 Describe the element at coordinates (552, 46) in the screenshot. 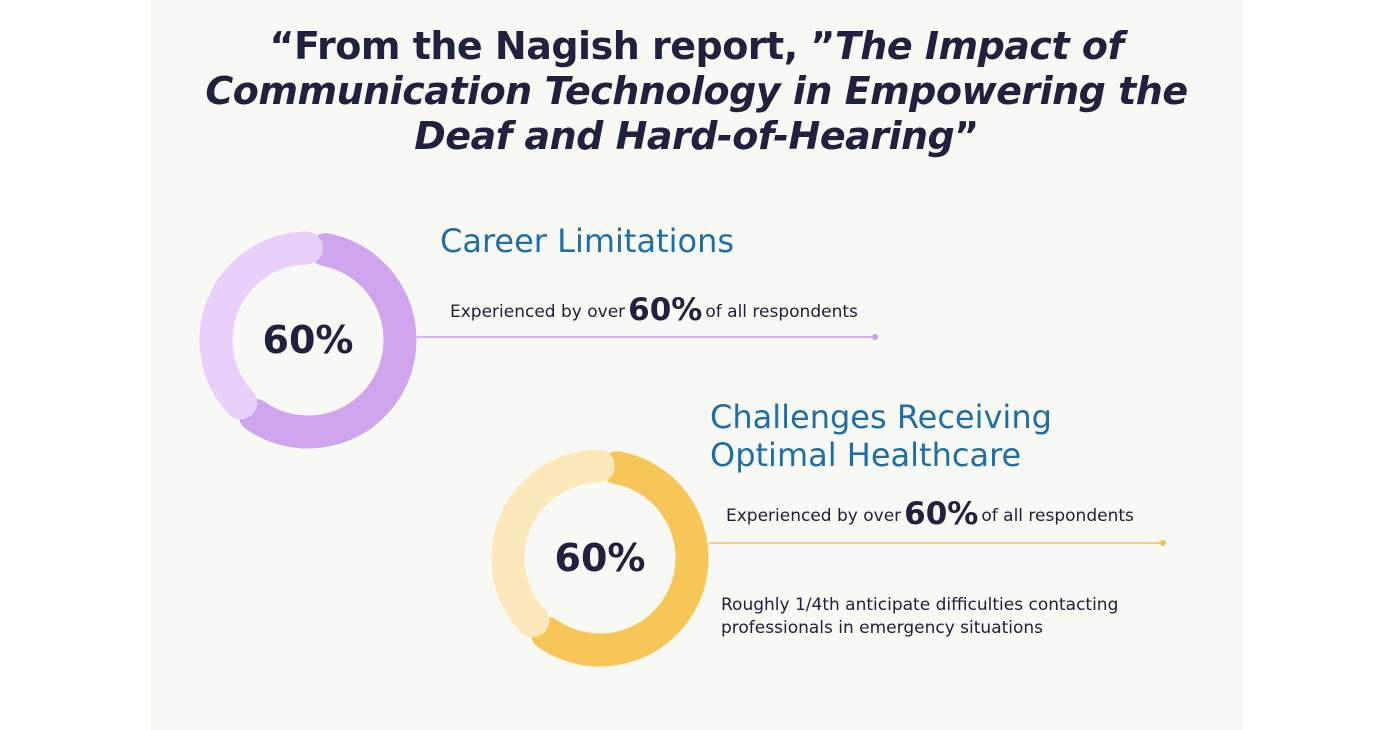

I see `title-line1: “From the Nagish report, ”` at that location.